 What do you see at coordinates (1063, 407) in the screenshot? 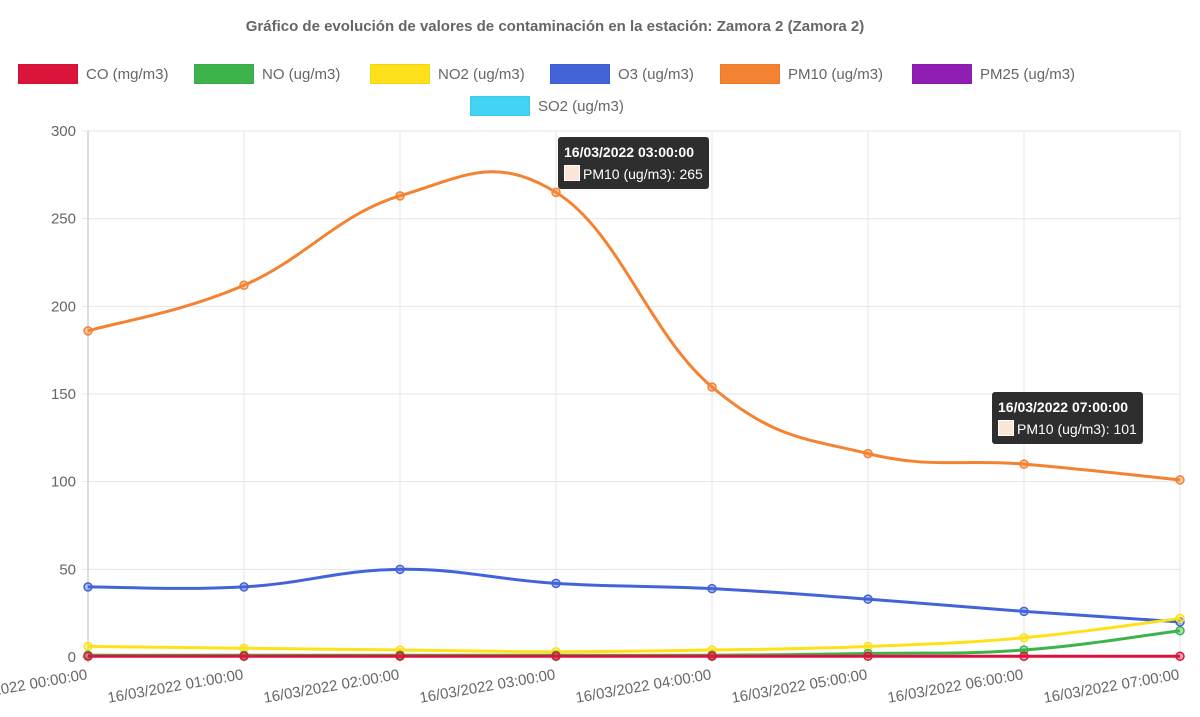
I see `tooltip-title: 16/03/2022 07:00:00` at bounding box center [1063, 407].